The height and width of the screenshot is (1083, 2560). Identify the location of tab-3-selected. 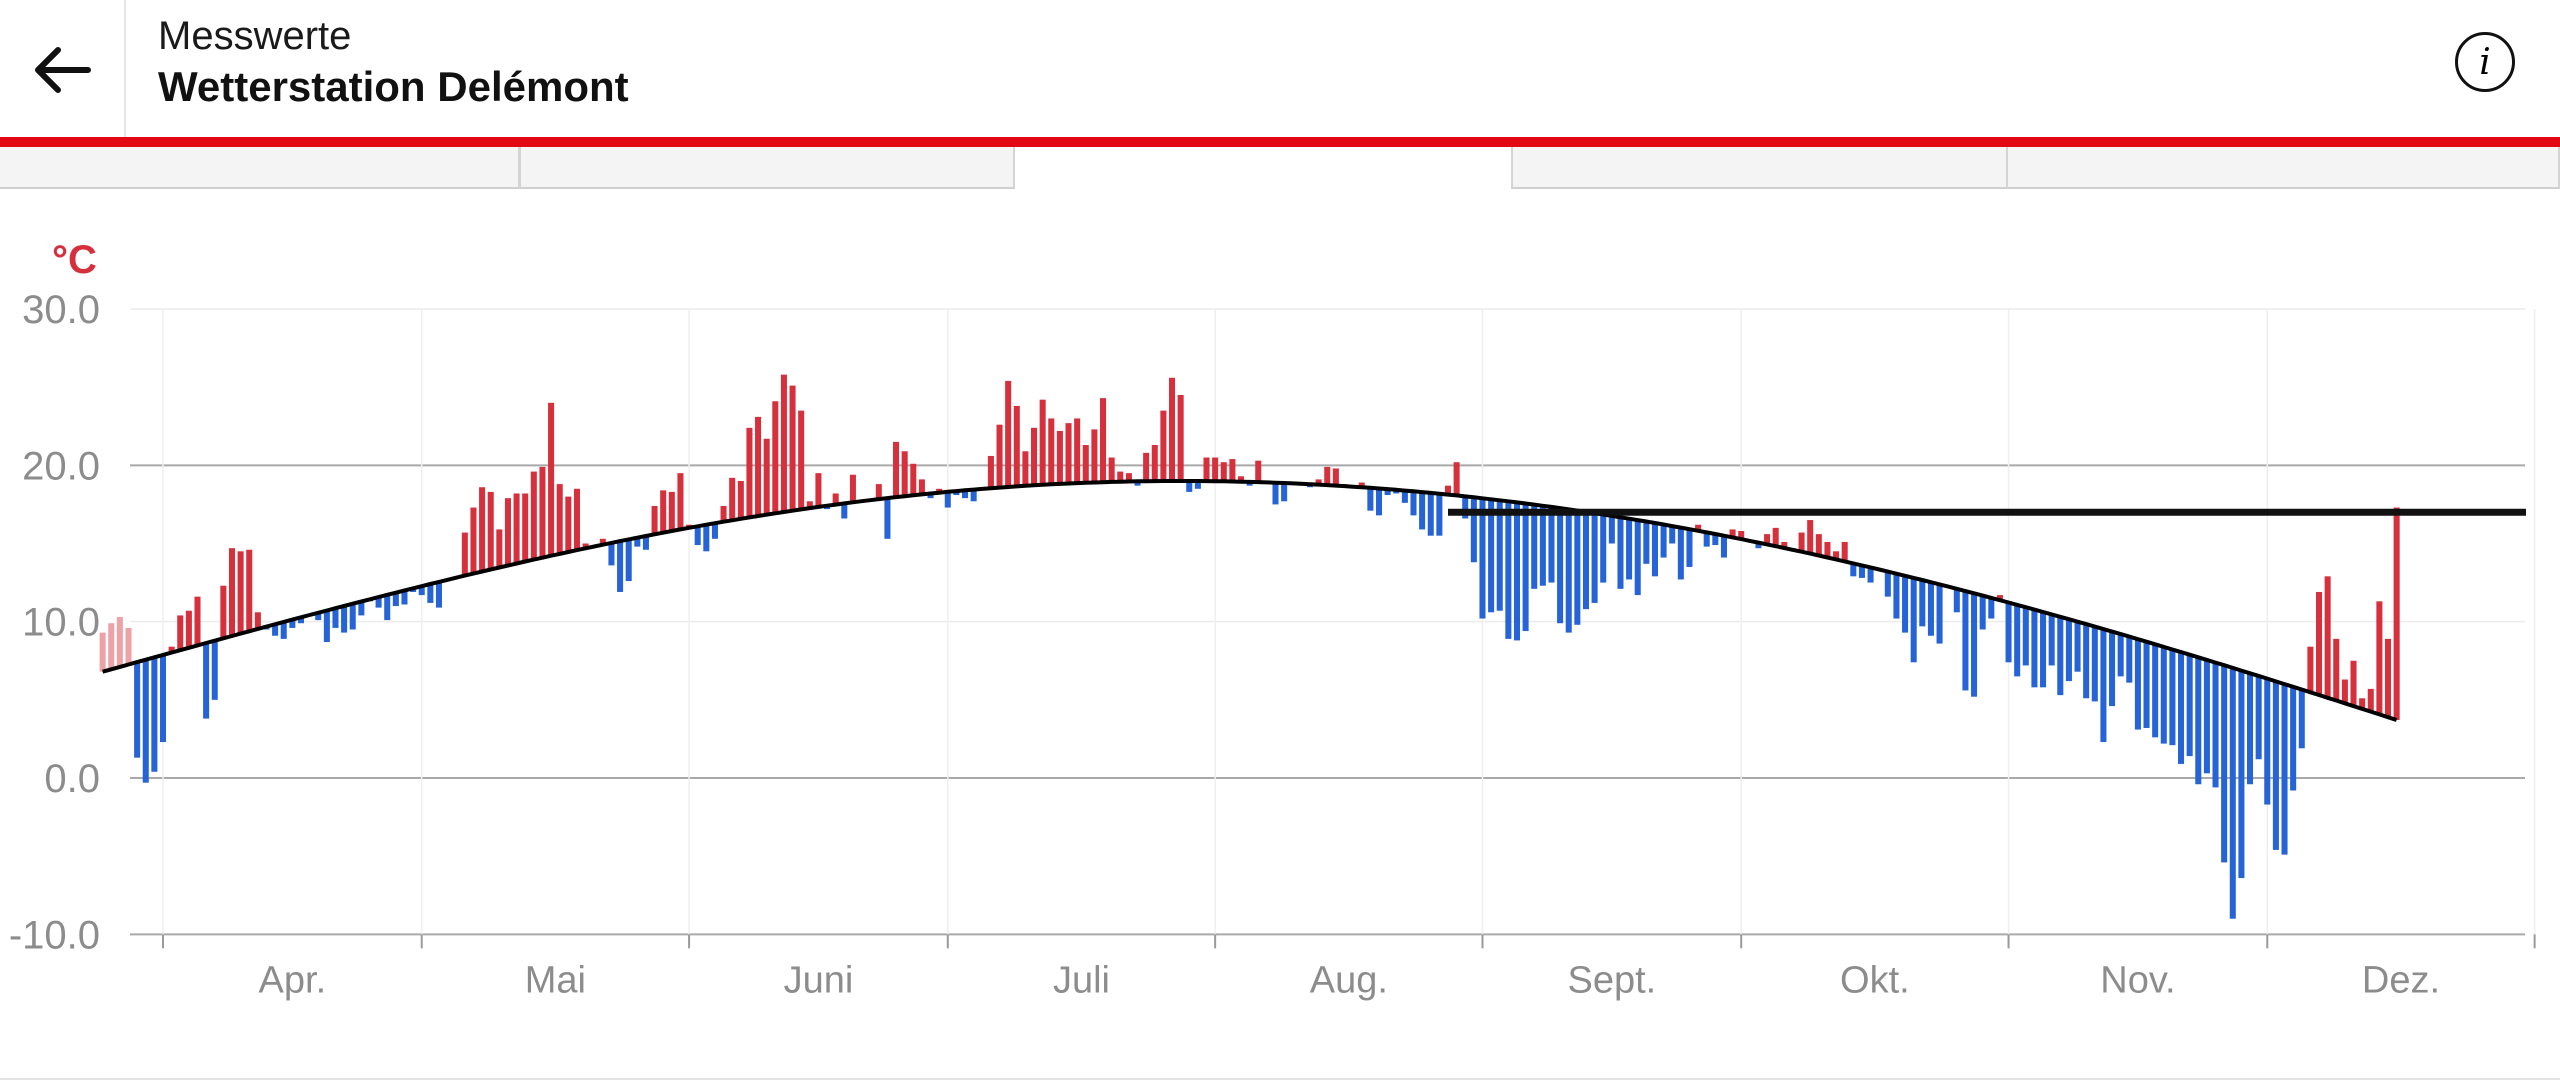
(1263, 168).